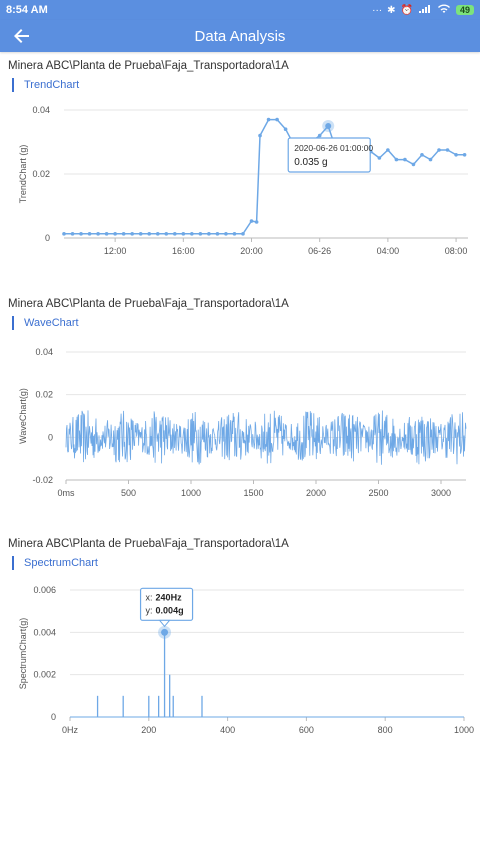 The width and height of the screenshot is (480, 853). Describe the element at coordinates (169, 597) in the screenshot. I see `spectrum-tooltip-x-value: 240Hz` at that location.